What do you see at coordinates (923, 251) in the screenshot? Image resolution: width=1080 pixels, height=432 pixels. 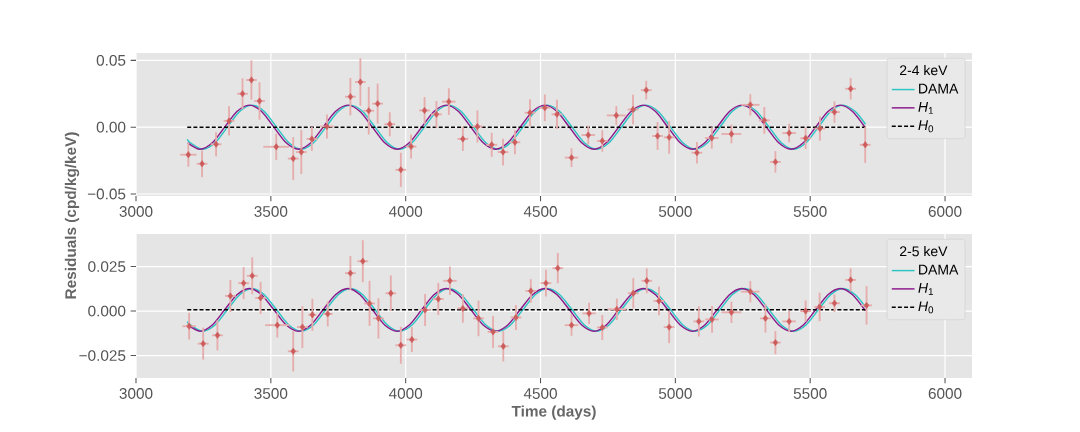 I see `legend-title: 2-5 keV` at bounding box center [923, 251].